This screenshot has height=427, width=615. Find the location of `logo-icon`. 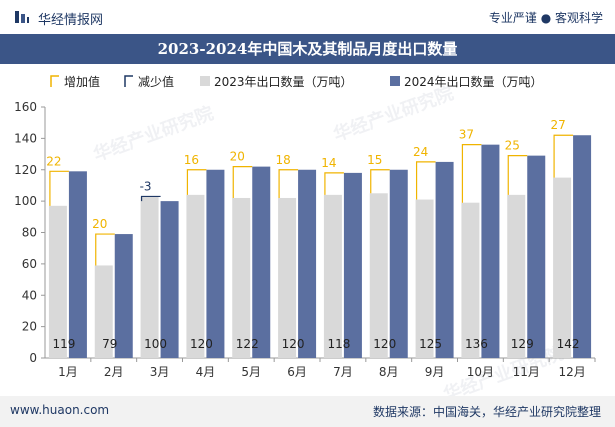

logo-icon is located at coordinates (22, 17).